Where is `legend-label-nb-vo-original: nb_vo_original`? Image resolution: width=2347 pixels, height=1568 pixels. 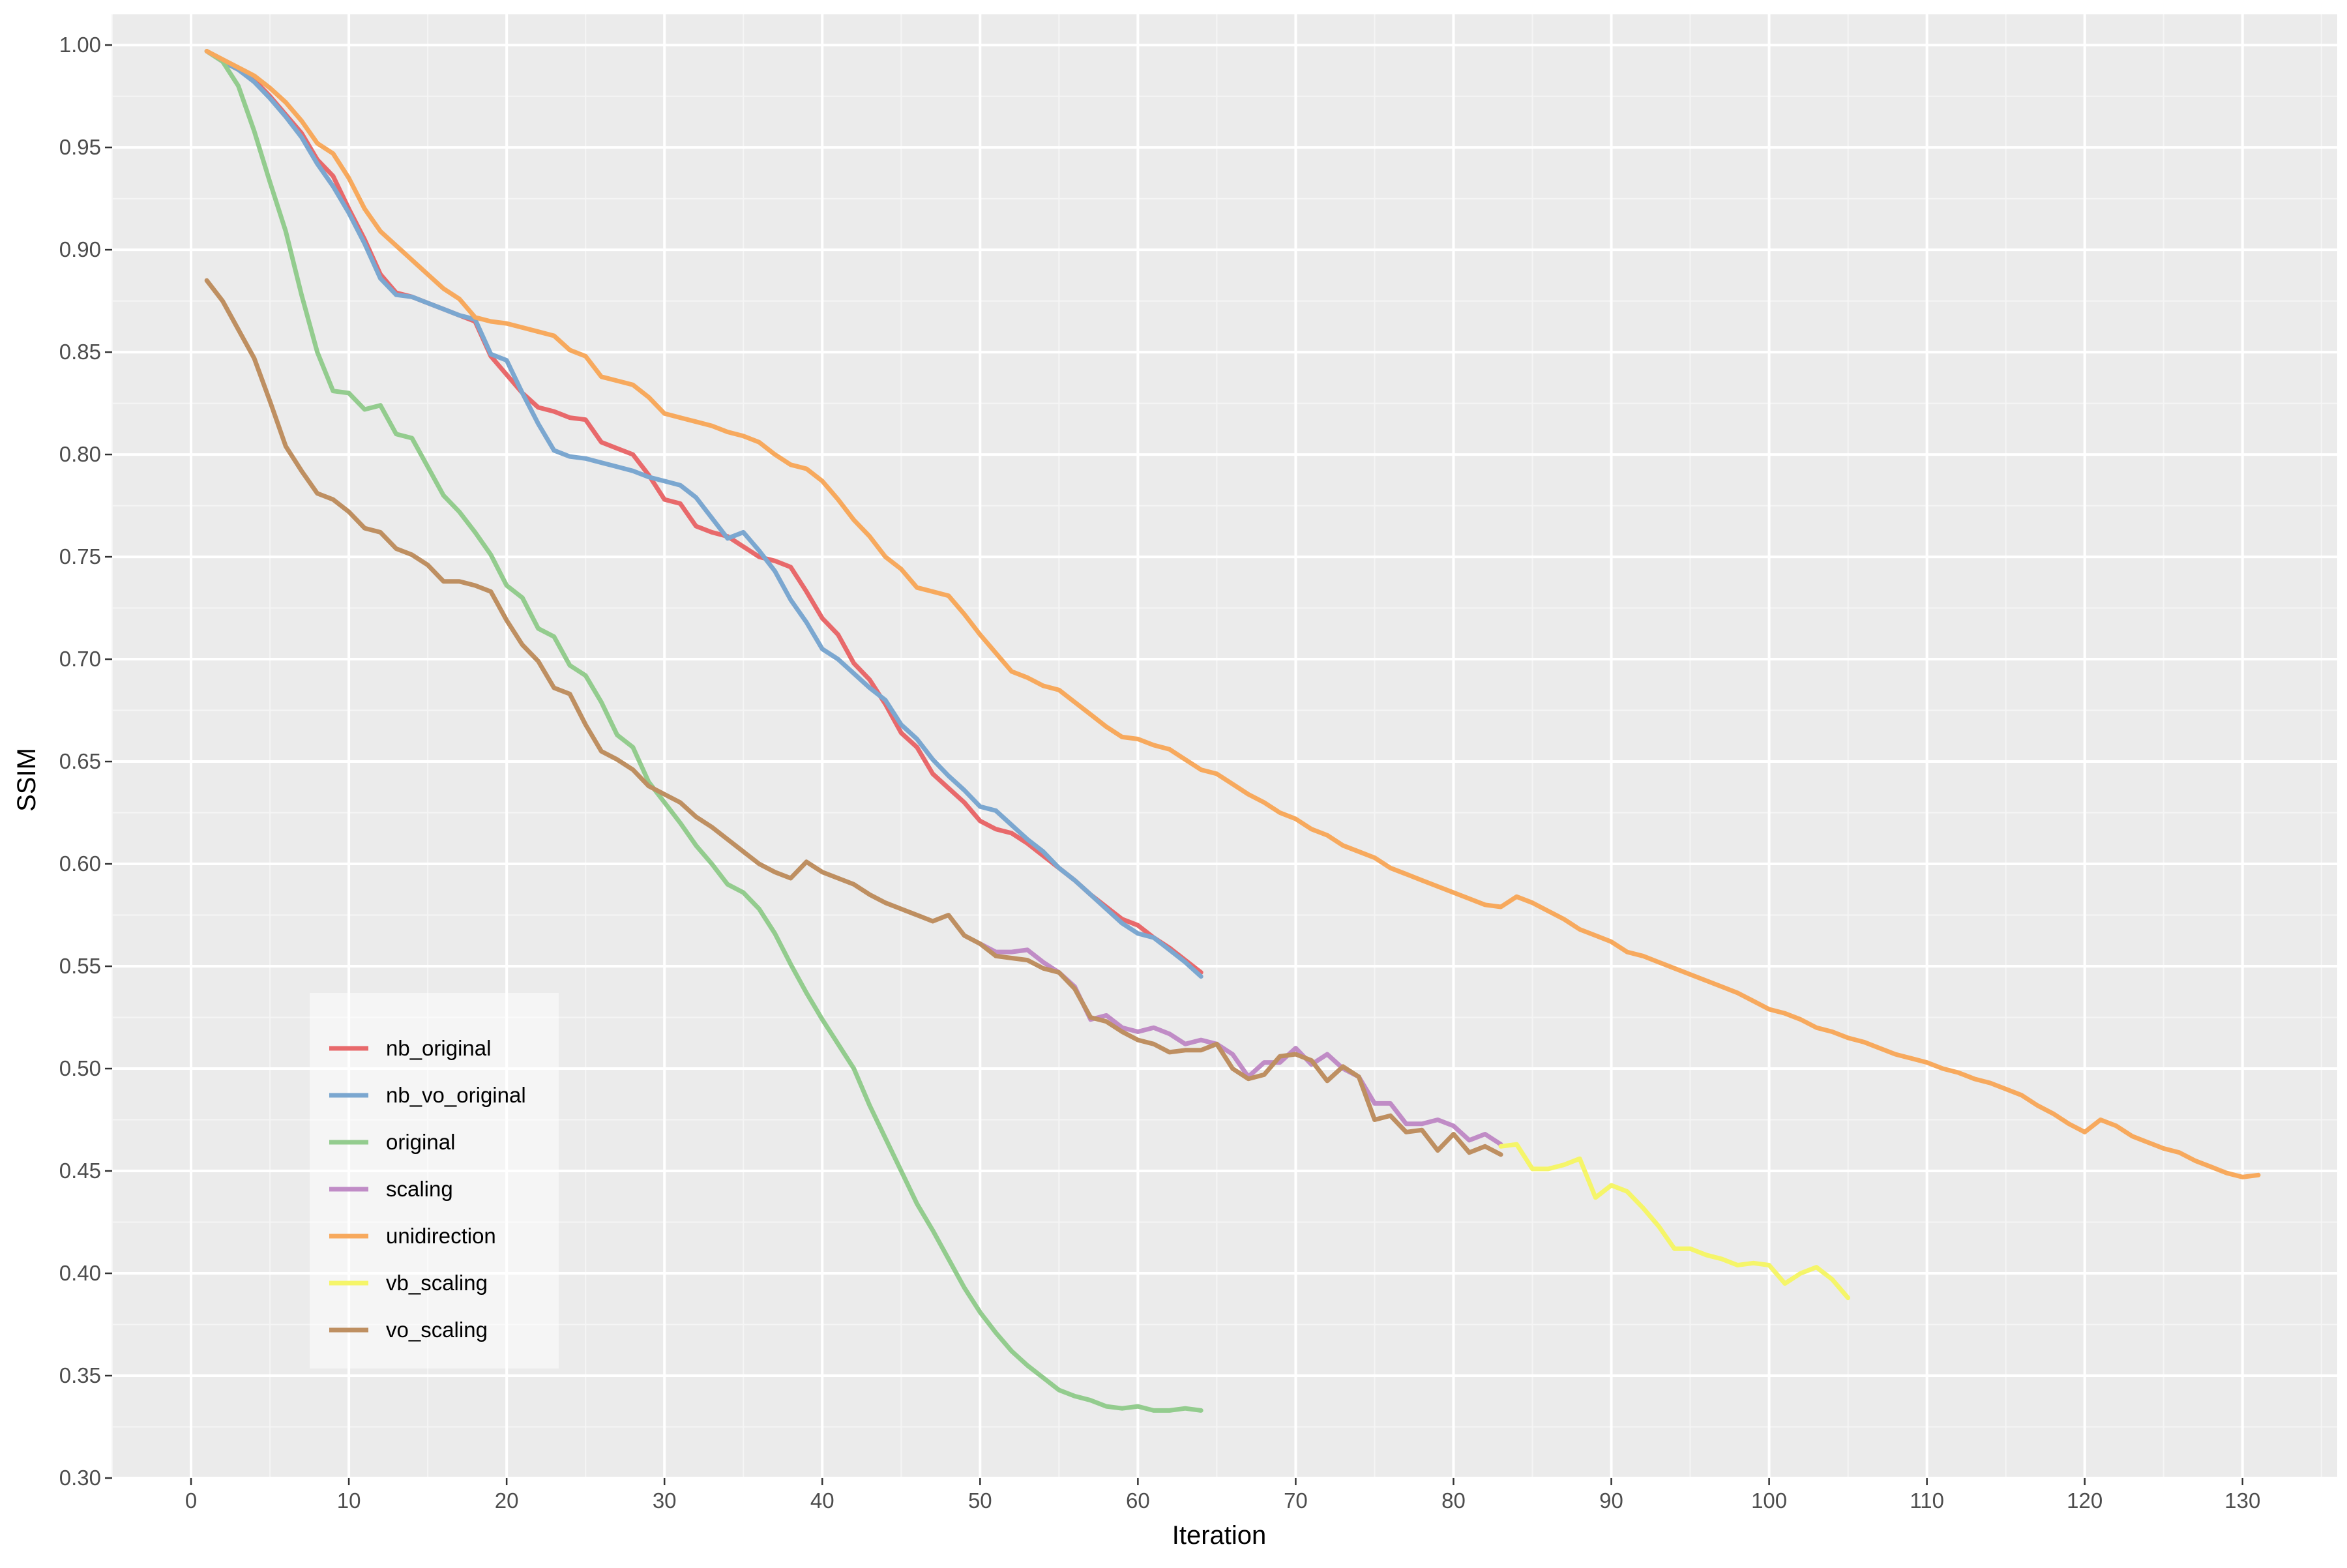
legend-label-nb-vo-original: nb_vo_original is located at coordinates (456, 1095).